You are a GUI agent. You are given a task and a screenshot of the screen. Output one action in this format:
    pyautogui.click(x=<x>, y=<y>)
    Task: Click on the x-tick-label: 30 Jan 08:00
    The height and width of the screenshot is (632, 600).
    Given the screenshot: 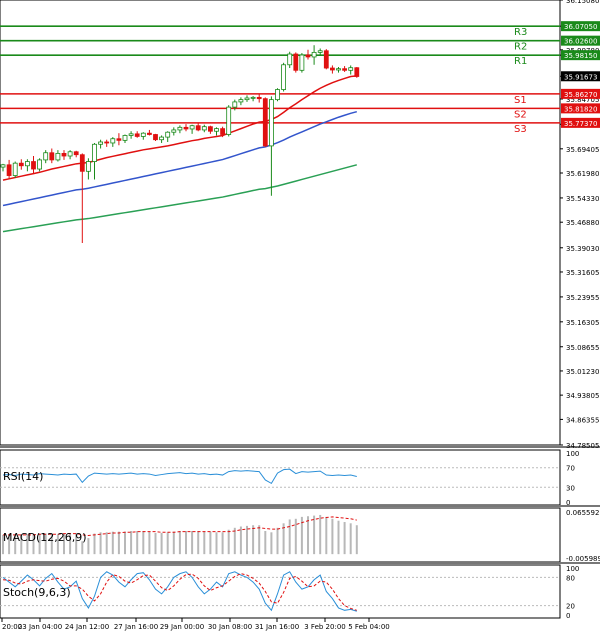 What is the action you would take?
    pyautogui.click(x=230, y=627)
    